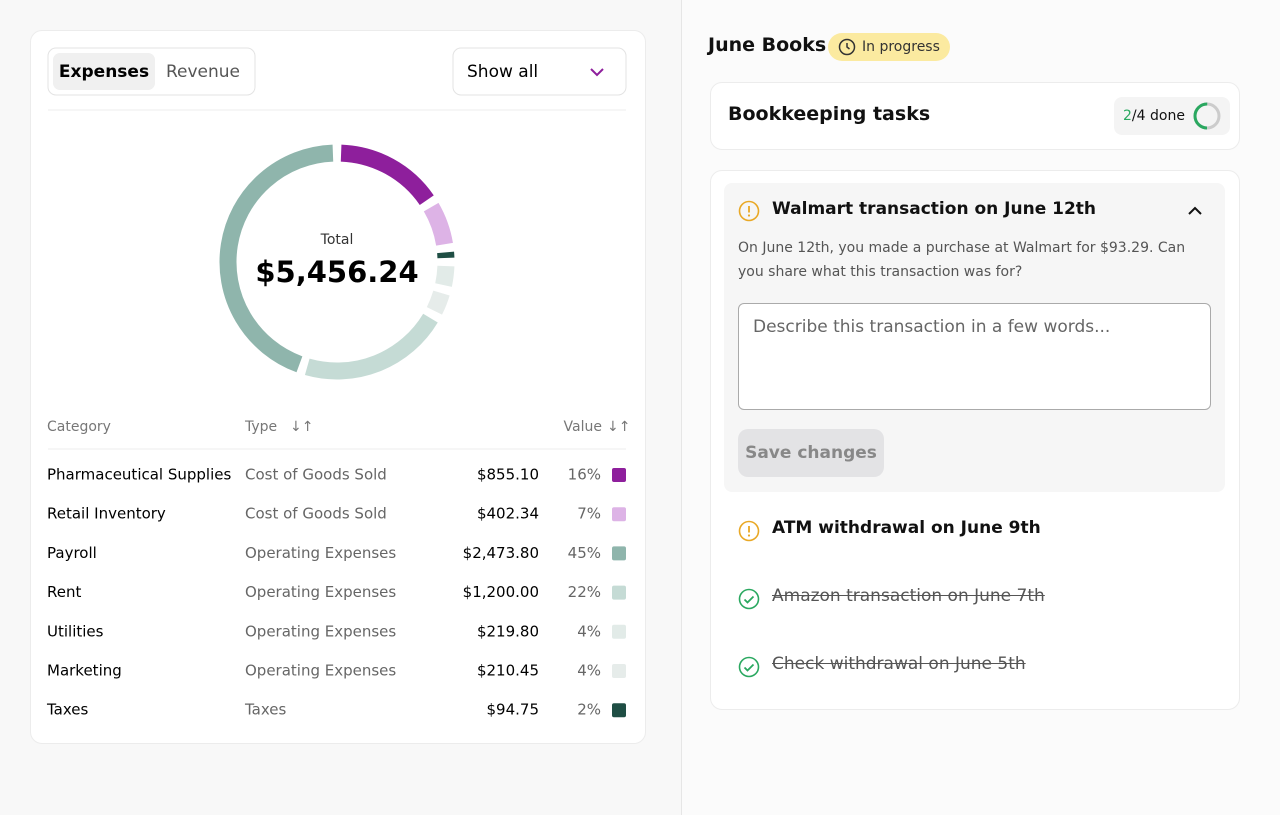 This screenshot has width=1280, height=815. I want to click on column-header: Value, so click(583, 427).